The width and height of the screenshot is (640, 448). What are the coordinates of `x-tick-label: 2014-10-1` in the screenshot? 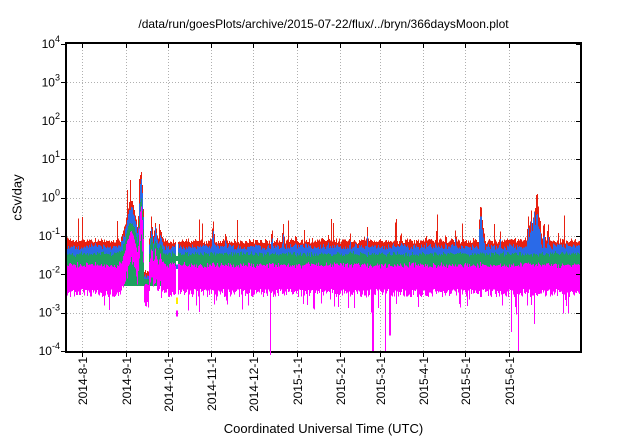 It's located at (169, 384).